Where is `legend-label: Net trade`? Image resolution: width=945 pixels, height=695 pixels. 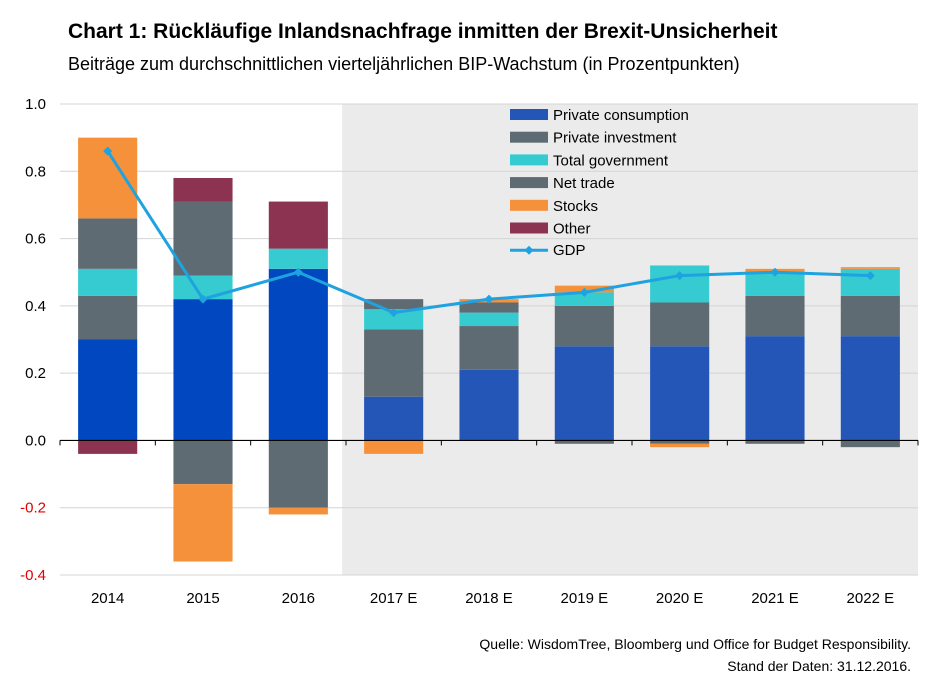
legend-label: Net trade is located at coordinates (584, 183).